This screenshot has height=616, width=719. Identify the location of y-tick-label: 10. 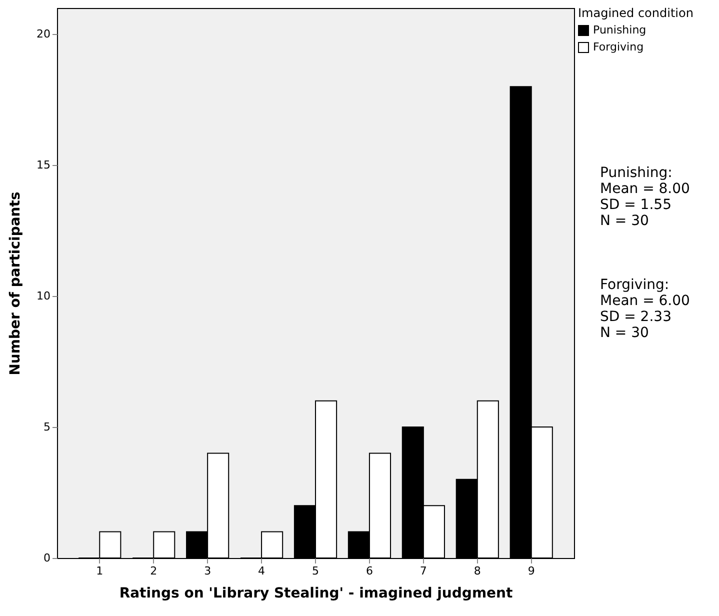
(43, 296).